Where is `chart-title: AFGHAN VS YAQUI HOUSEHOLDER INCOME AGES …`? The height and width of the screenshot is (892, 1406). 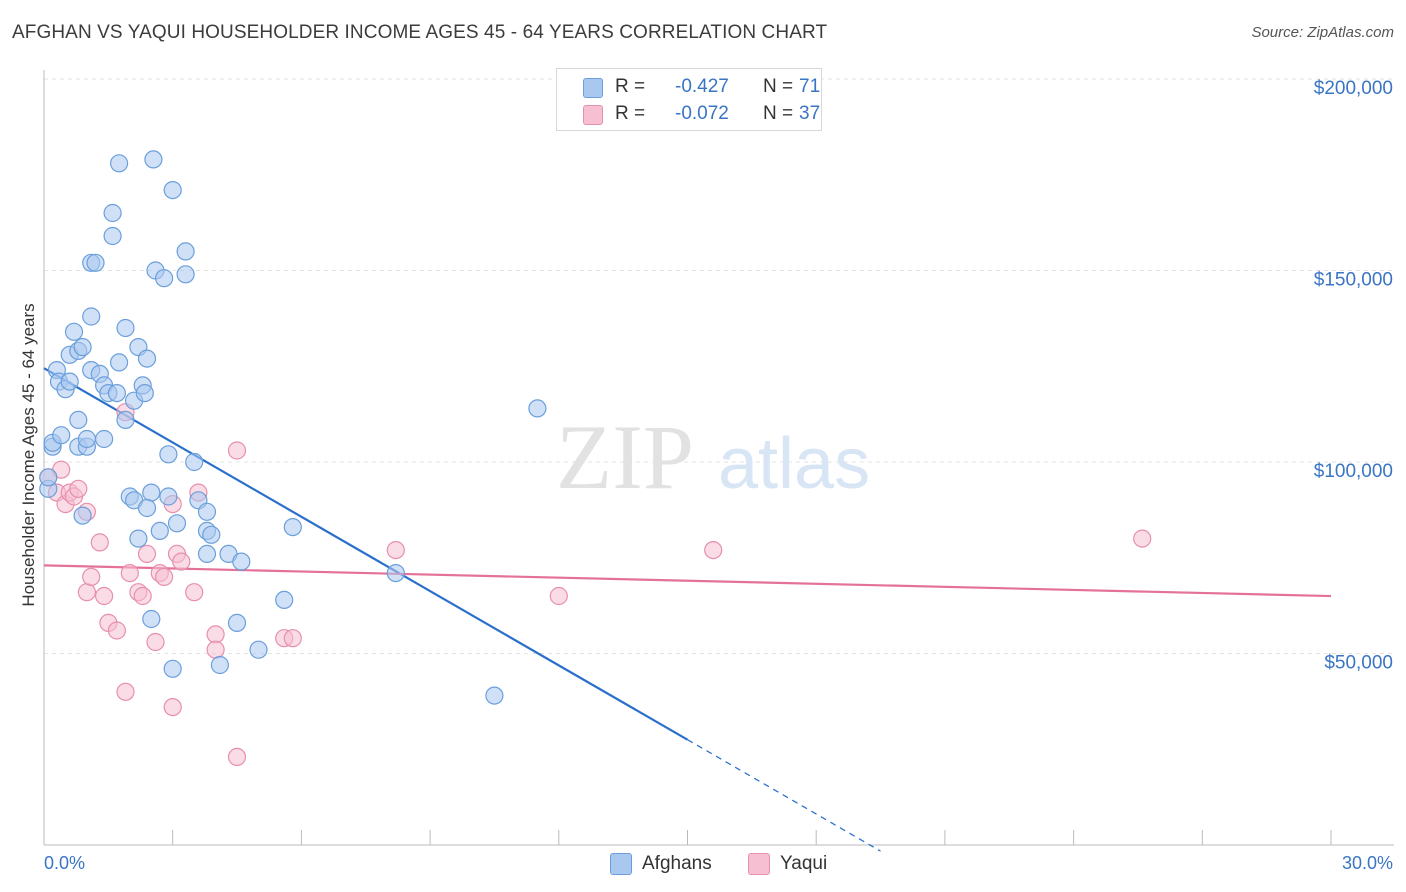 chart-title: AFGHAN VS YAQUI HOUSEHOLDER INCOME AGES … is located at coordinates (420, 32).